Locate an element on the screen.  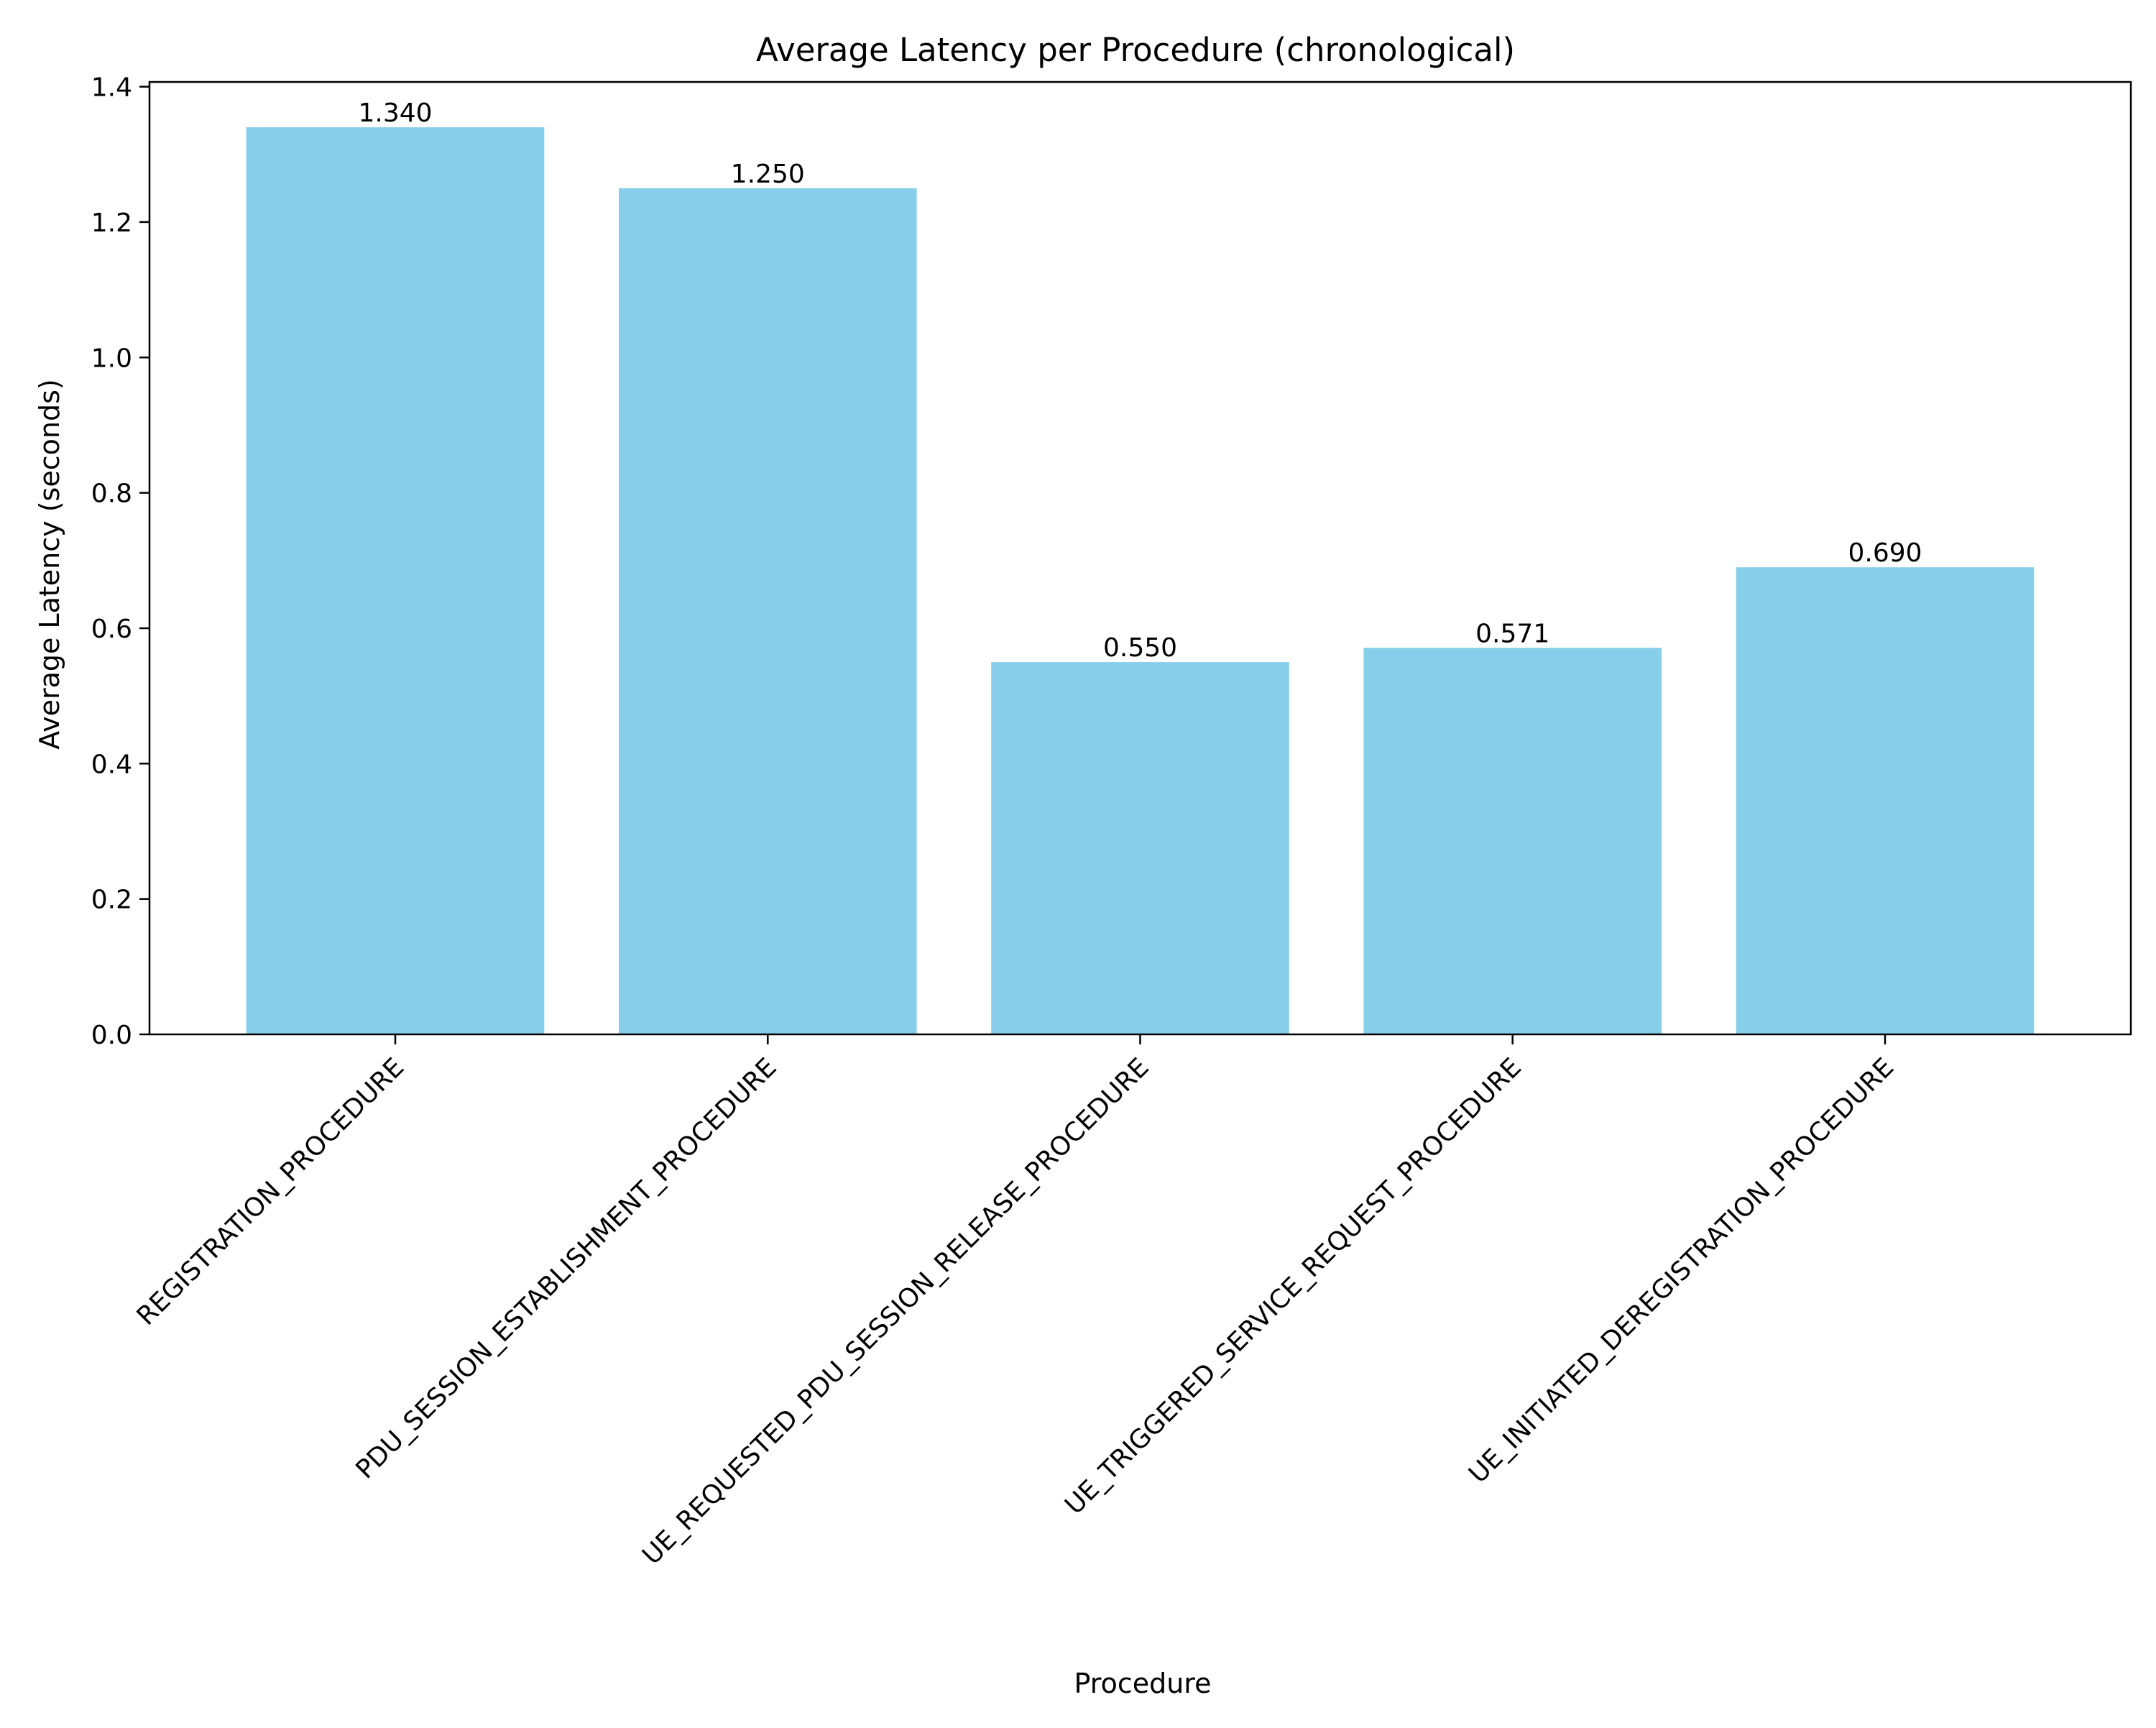
data-label-3: 0.550 is located at coordinates (1140, 648).